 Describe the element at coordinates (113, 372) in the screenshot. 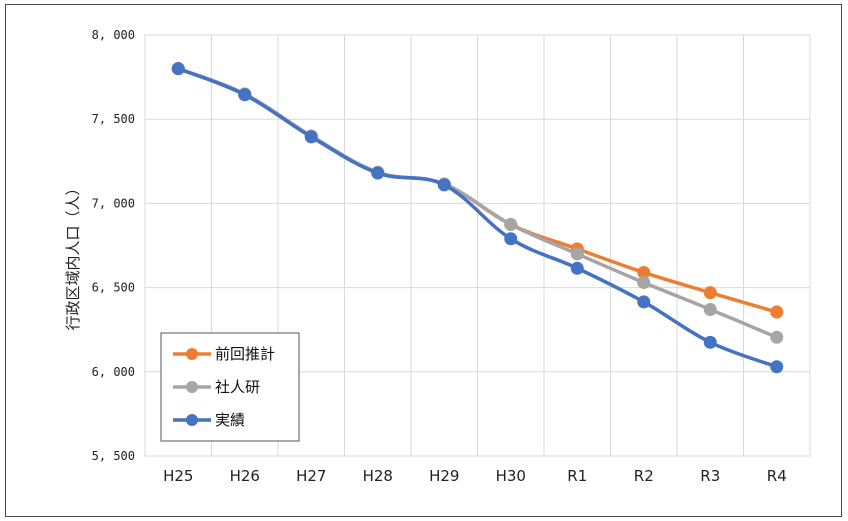

I see `y-tick-label: 6, 000` at that location.